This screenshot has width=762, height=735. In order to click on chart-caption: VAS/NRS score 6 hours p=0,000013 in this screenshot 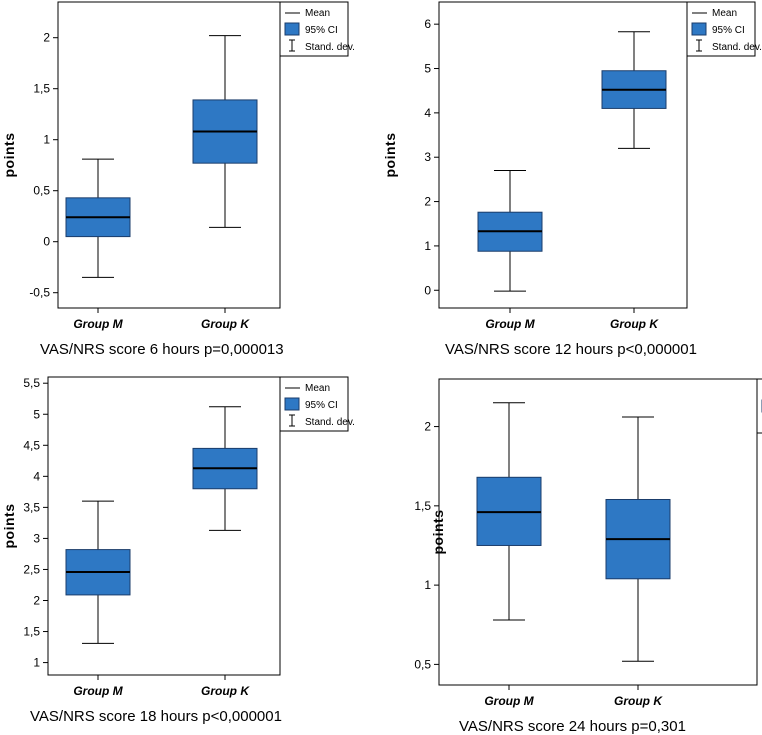, I will do `click(162, 349)`.